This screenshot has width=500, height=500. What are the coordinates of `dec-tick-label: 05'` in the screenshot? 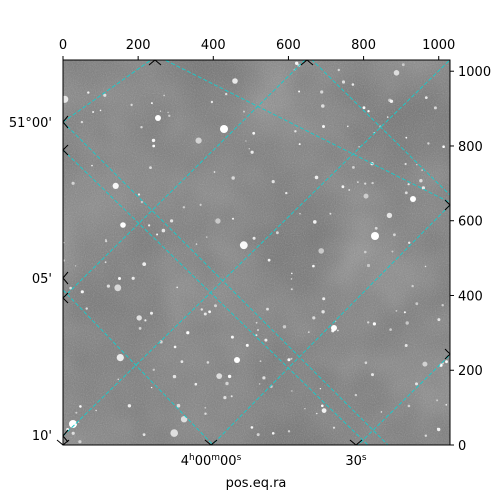 It's located at (42, 279).